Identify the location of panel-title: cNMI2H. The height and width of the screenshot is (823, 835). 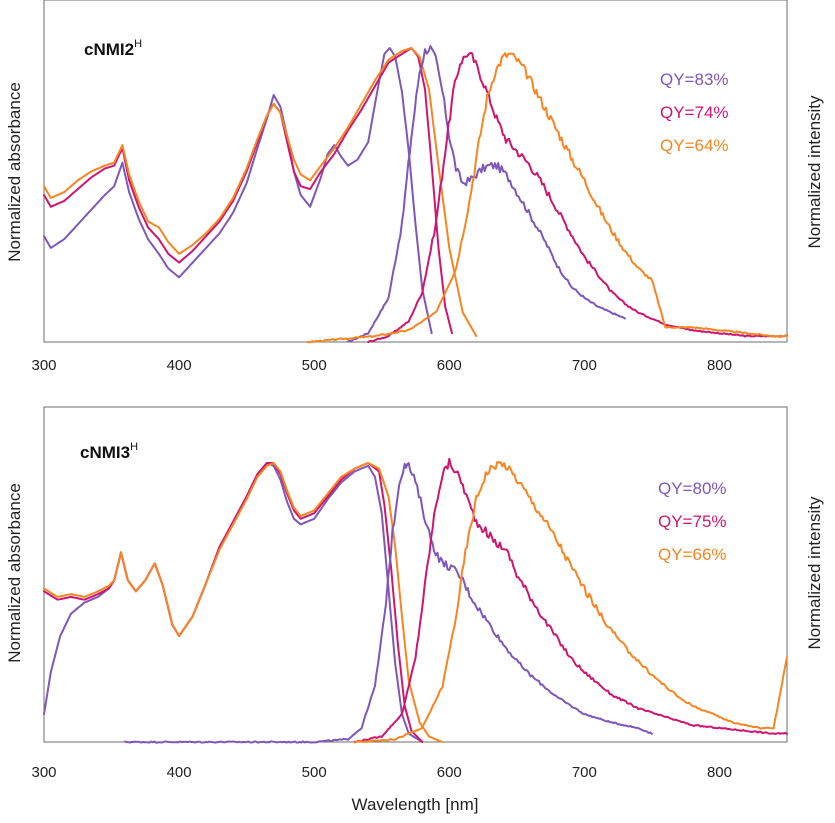
(113, 48).